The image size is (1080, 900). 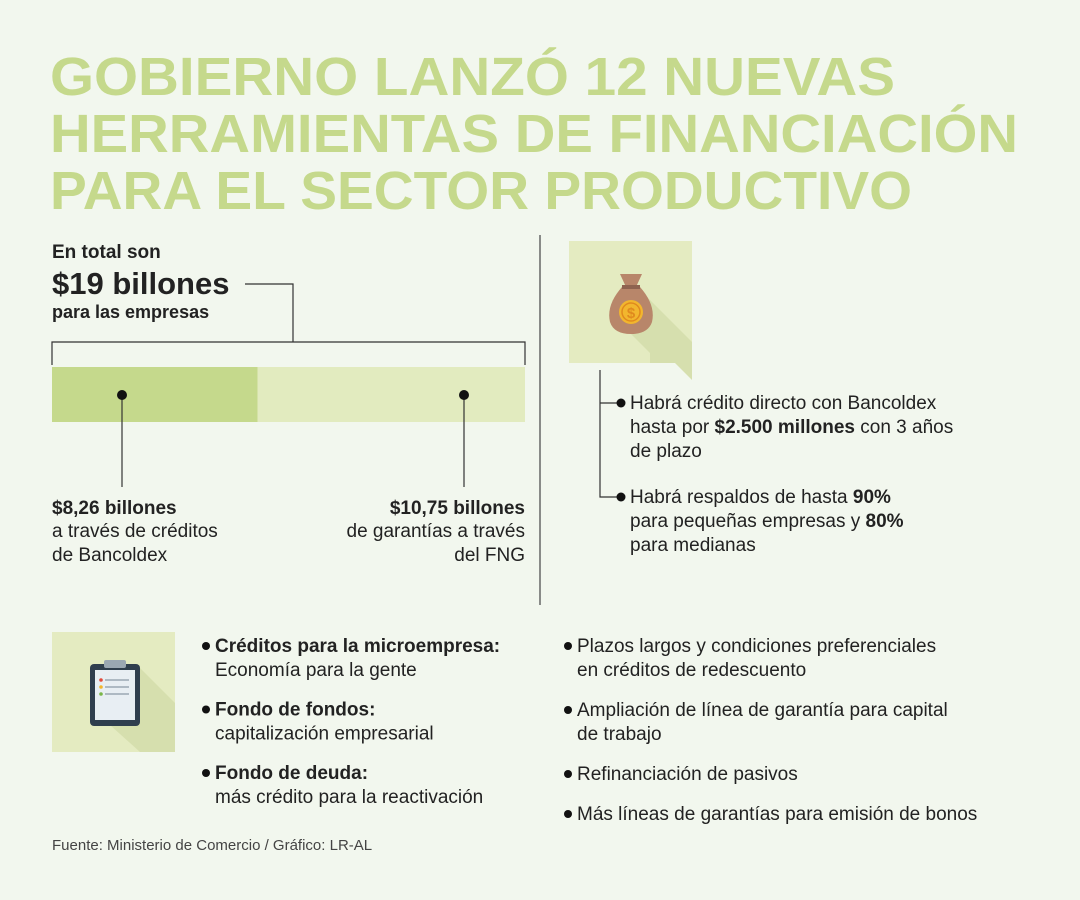 I want to click on tool-title: Créditos para la microempresa:, so click(x=357, y=646).